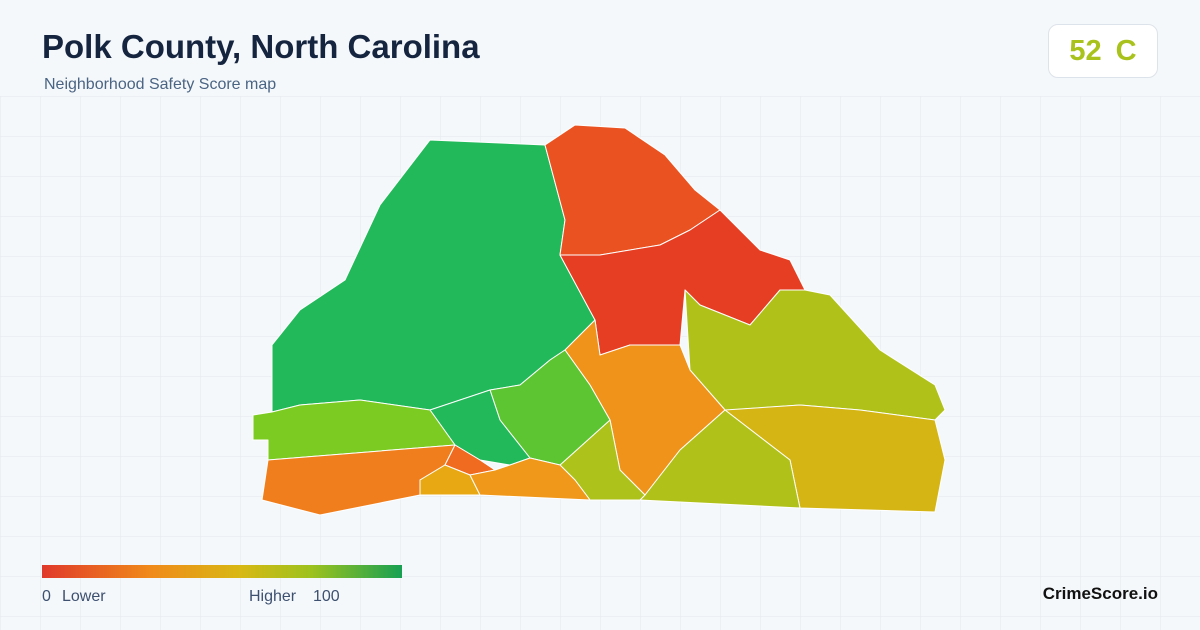 The height and width of the screenshot is (630, 1200). What do you see at coordinates (261, 46) in the screenshot?
I see `title: Polk County, North Carolina` at bounding box center [261, 46].